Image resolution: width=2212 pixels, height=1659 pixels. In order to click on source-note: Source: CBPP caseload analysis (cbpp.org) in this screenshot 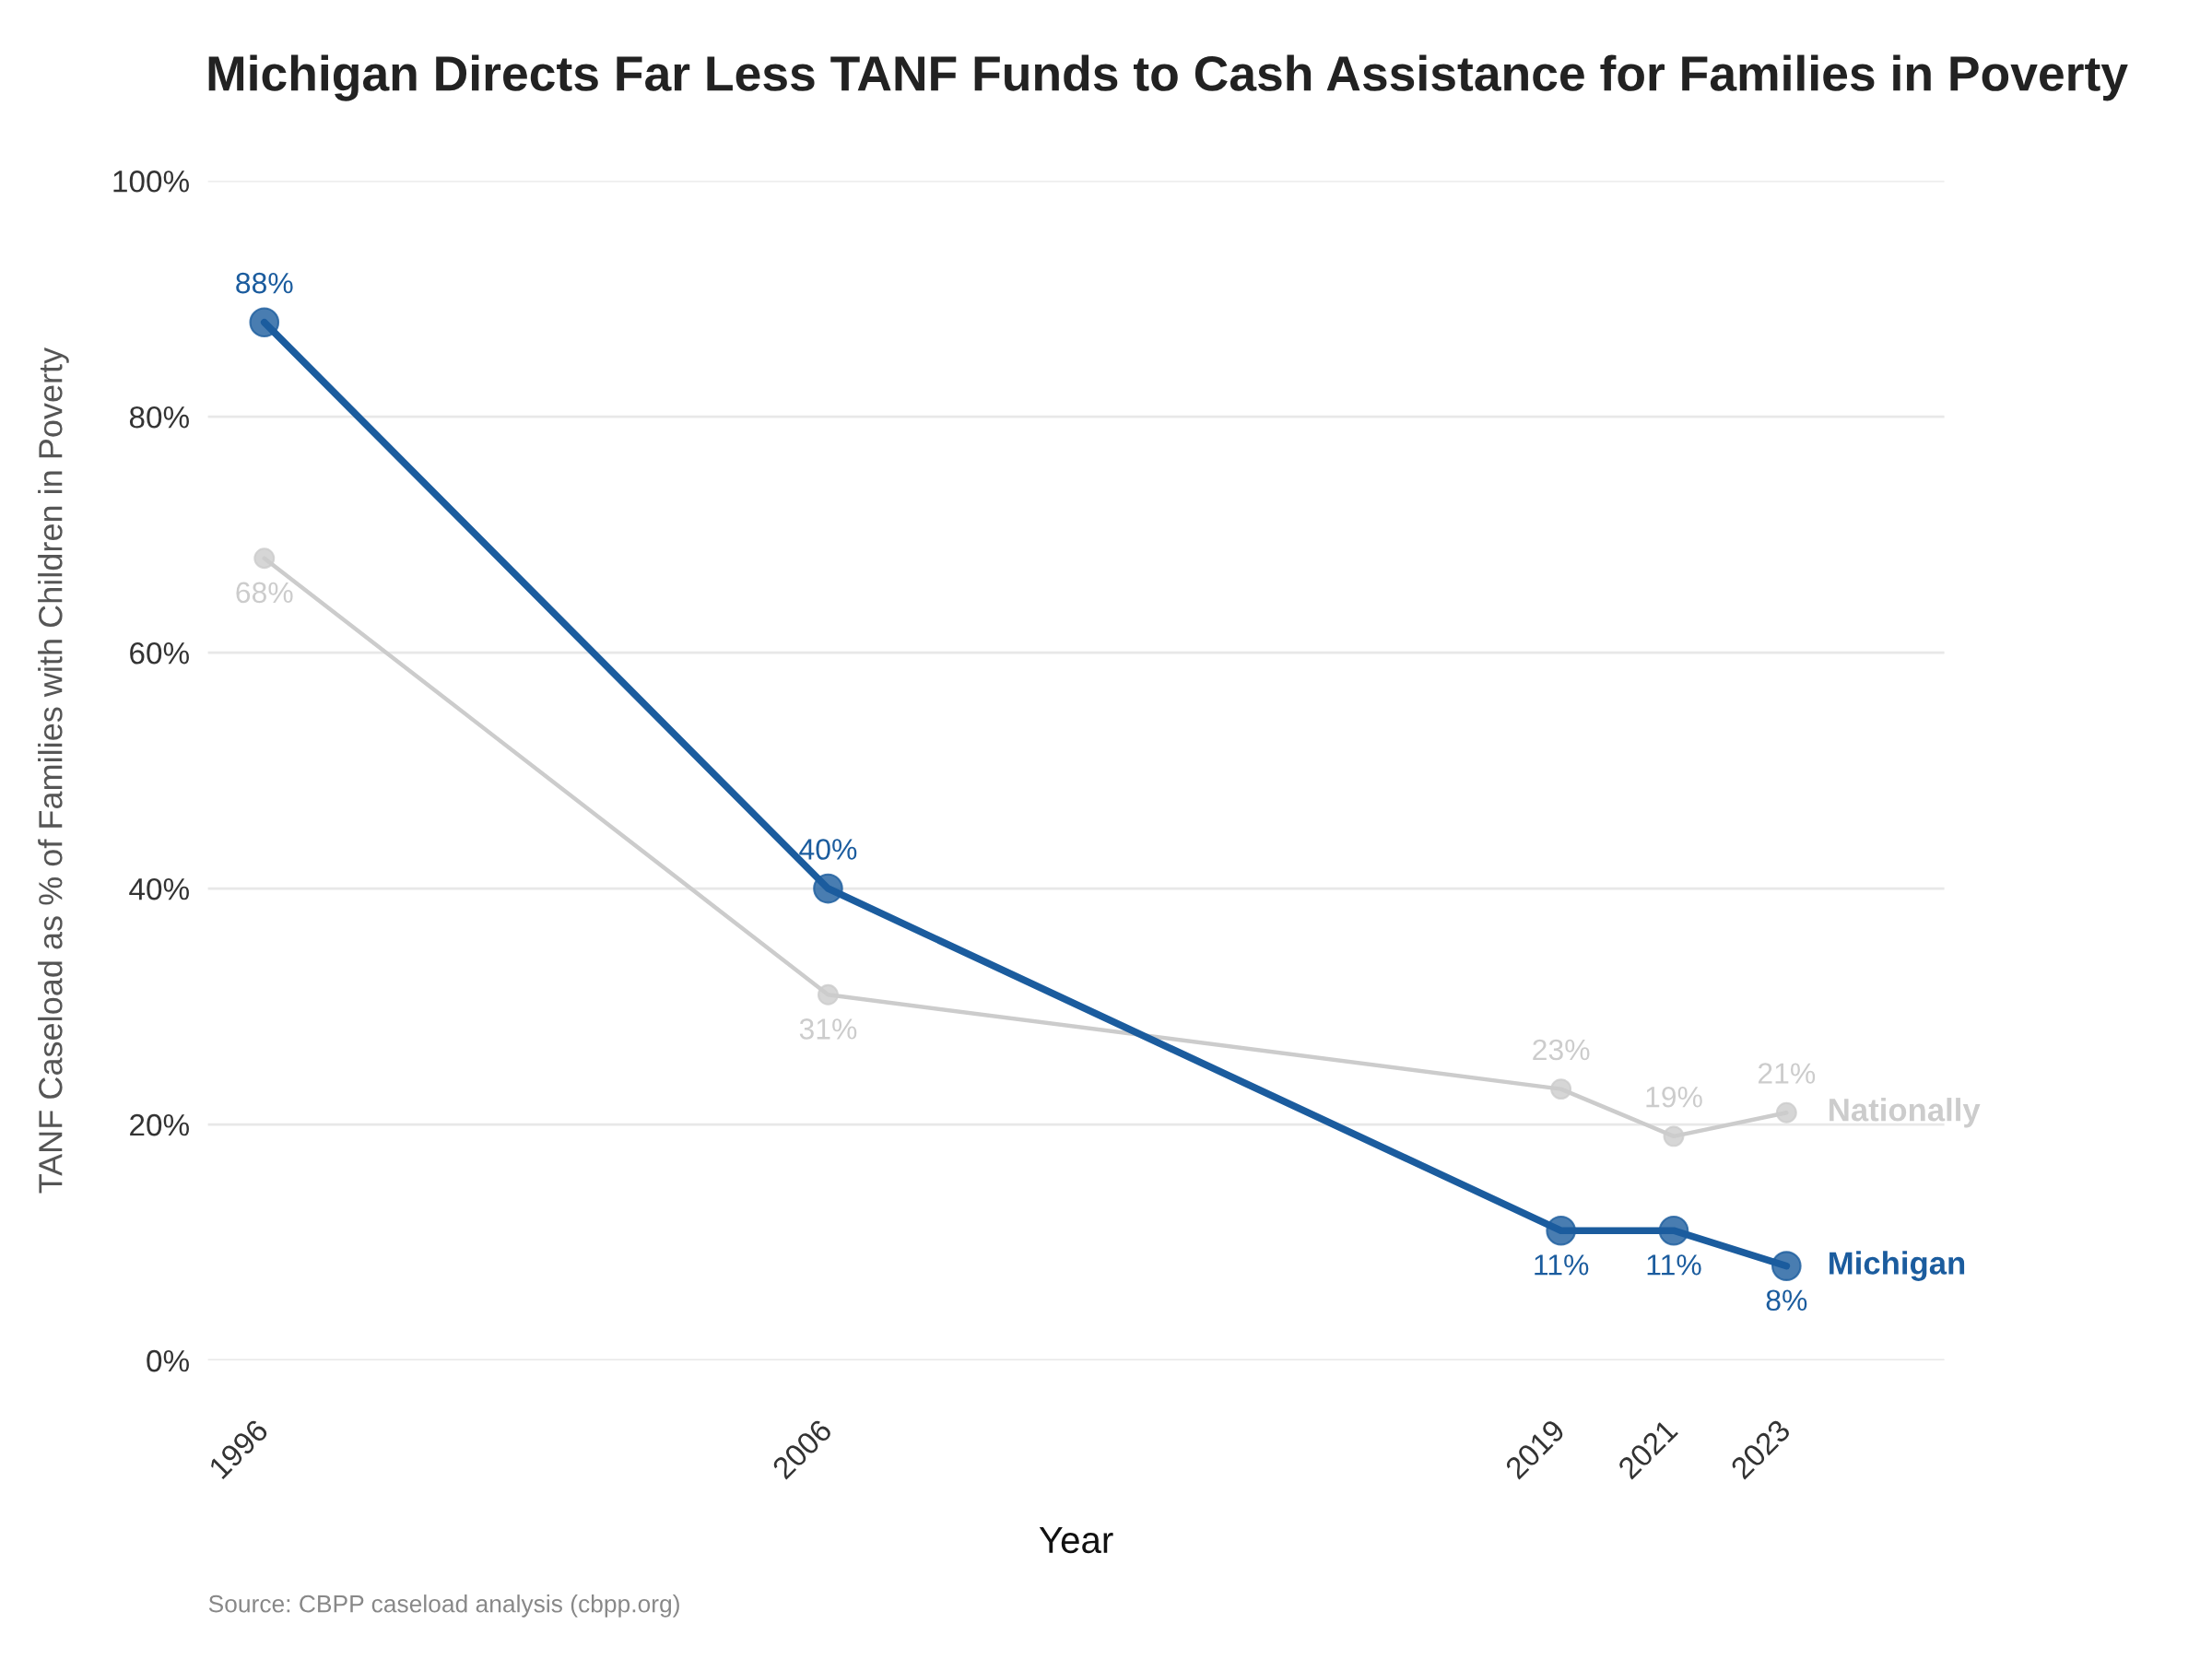, I will do `click(443, 1606)`.